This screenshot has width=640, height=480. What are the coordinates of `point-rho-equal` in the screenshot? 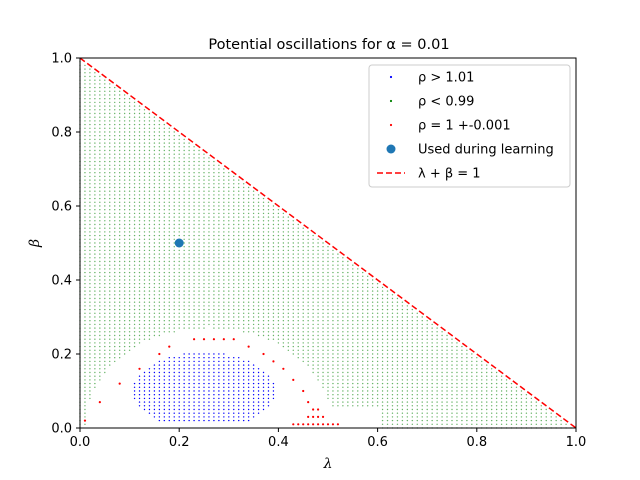 It's located at (99, 402).